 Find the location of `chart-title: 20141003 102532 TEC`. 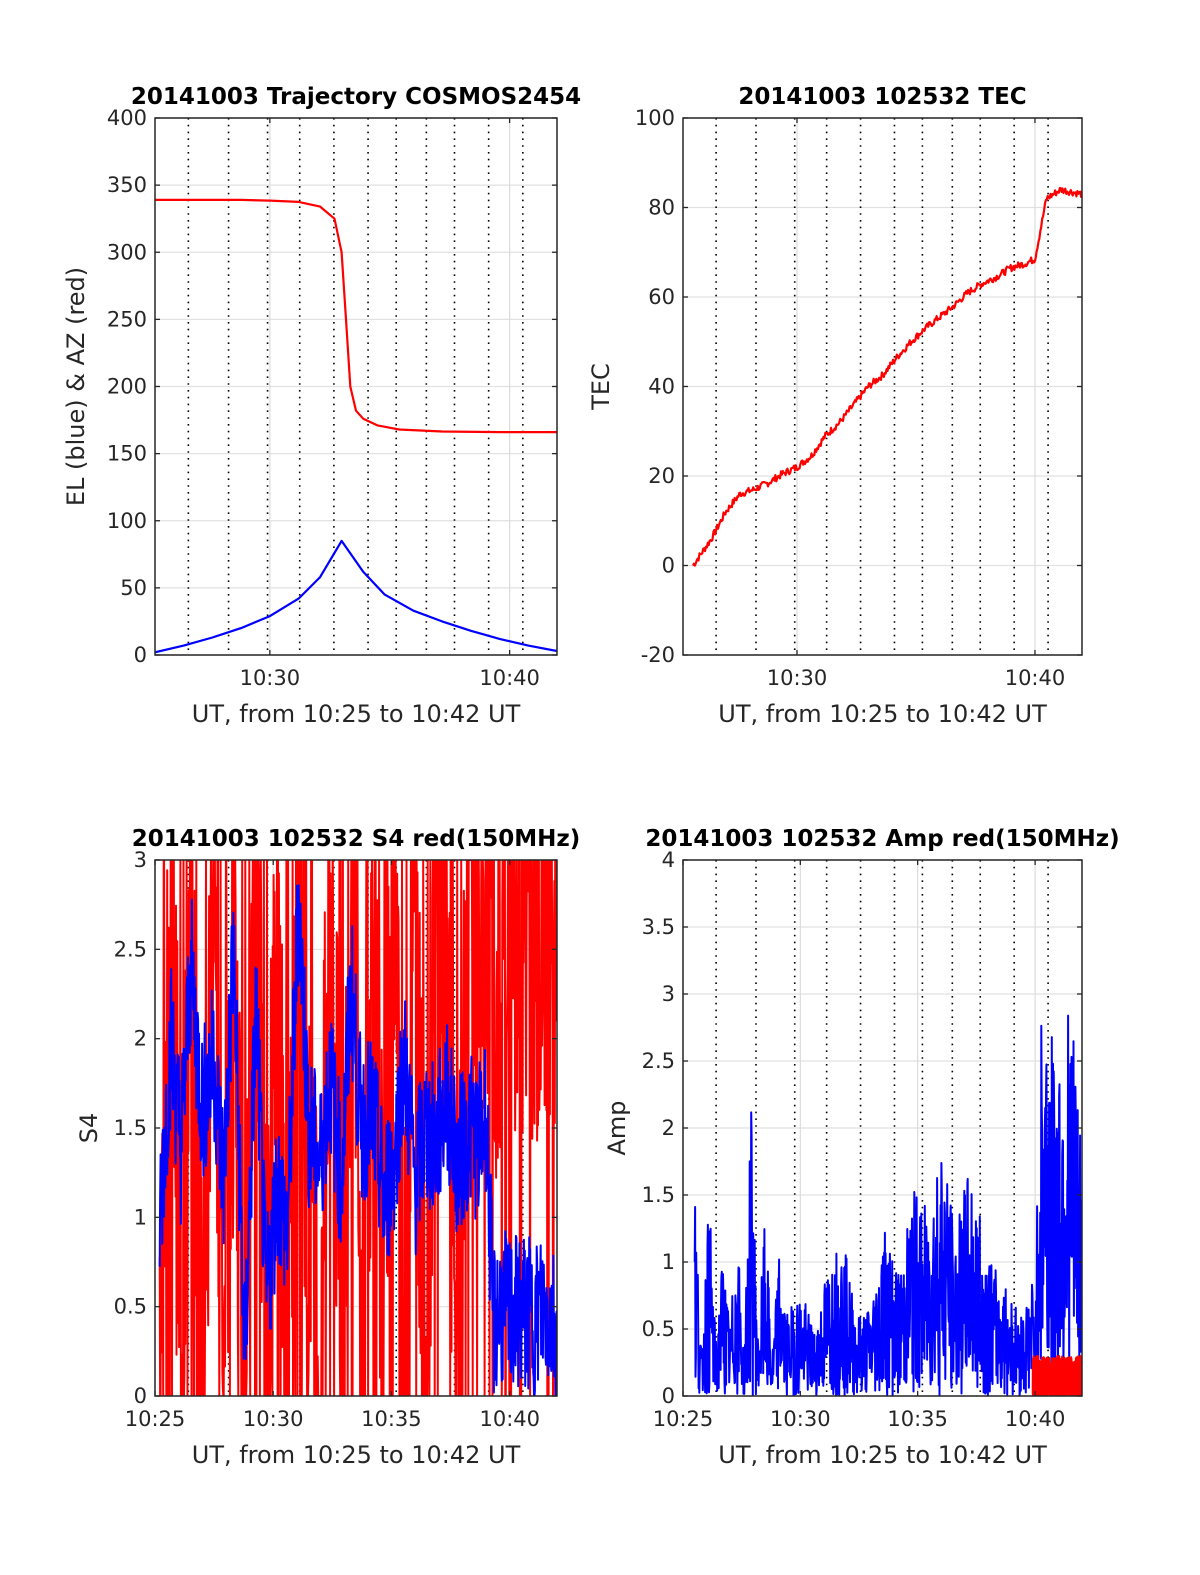

chart-title: 20141003 102532 TEC is located at coordinates (882, 97).